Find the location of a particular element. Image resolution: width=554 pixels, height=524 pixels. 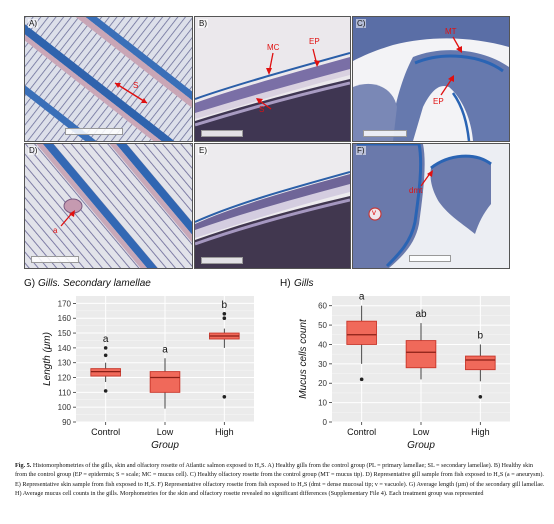

micrograph-panel-e: E) is located at coordinates (272, 206).